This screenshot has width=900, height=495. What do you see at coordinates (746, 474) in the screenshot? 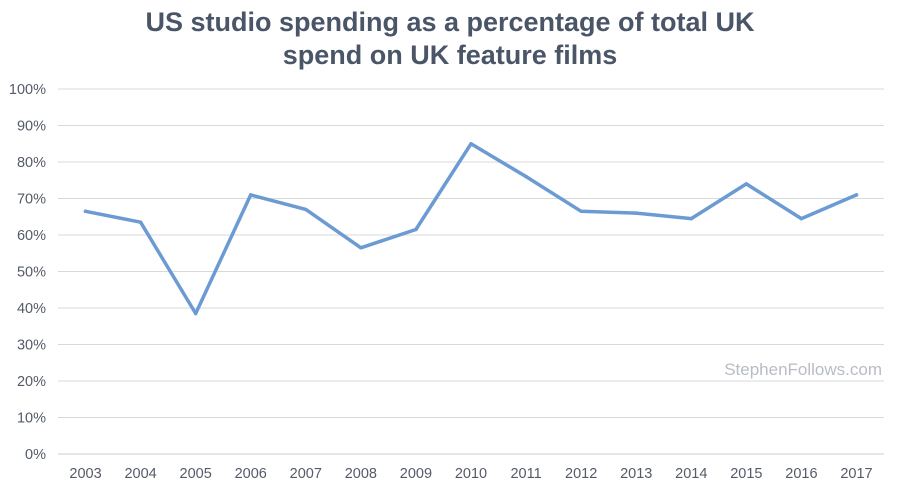
I see `x-tick-label: 2015` at bounding box center [746, 474].